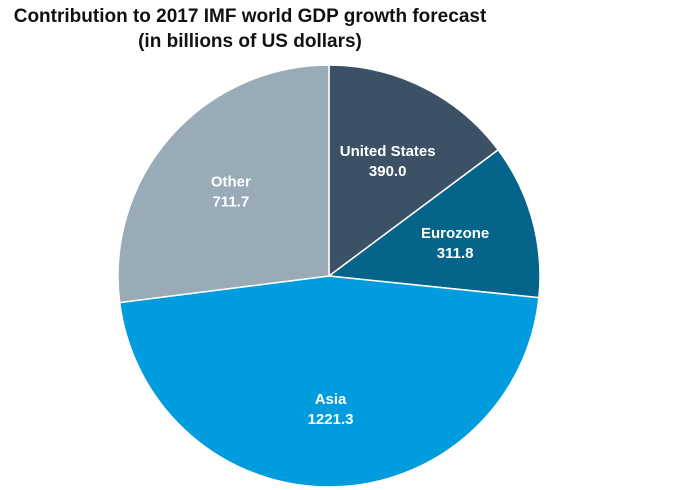 This screenshot has height=490, width=675. I want to click on pie-slice-eurozone, so click(434, 223).